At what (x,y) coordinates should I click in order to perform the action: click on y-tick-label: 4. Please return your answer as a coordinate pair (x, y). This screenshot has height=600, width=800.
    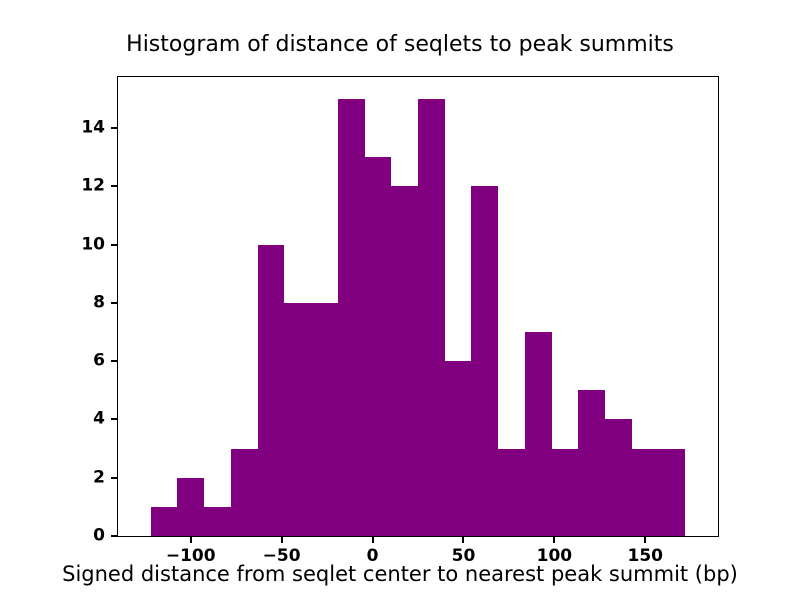
    Looking at the image, I should click on (99, 418).